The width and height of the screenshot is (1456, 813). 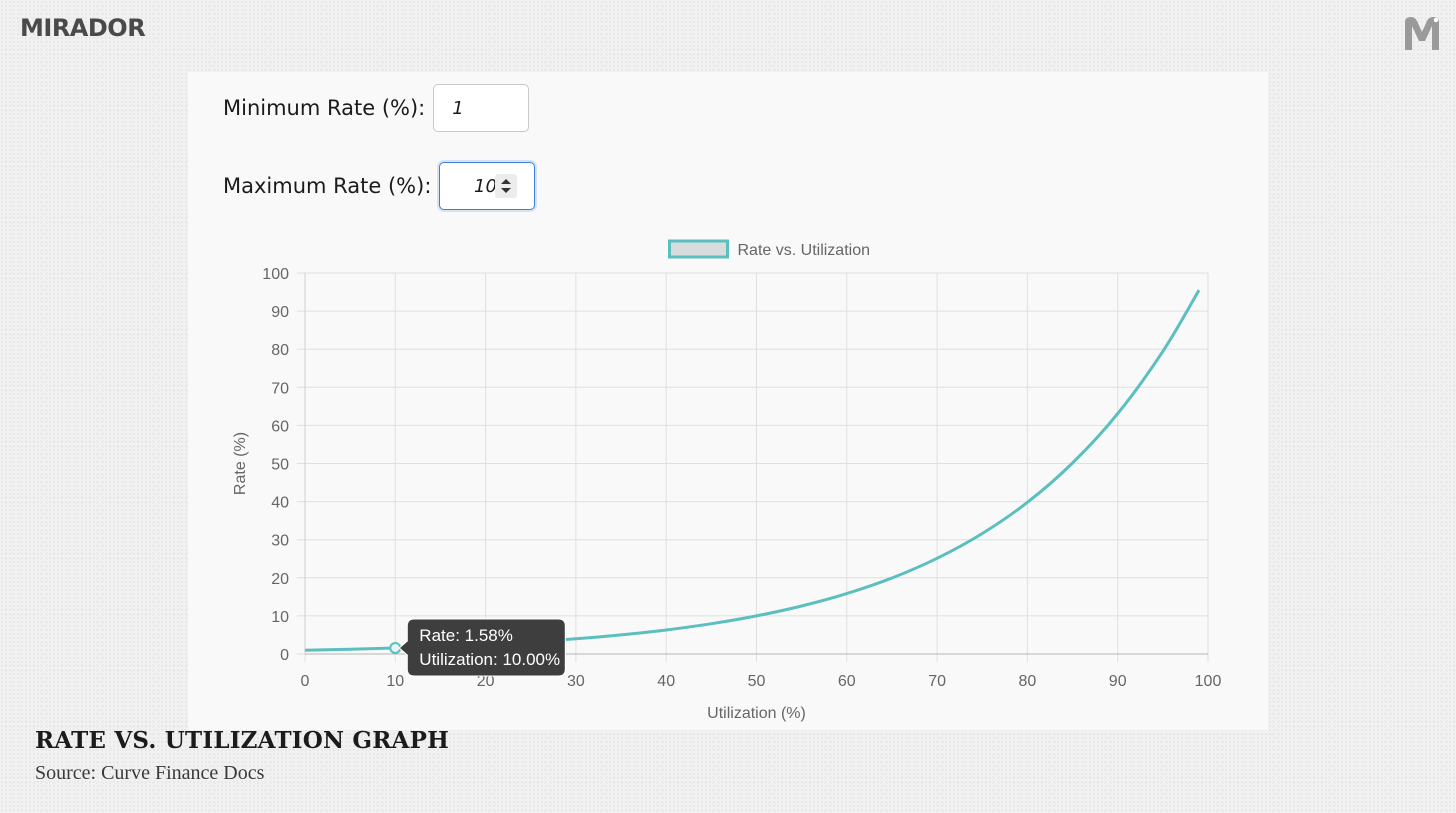 I want to click on y-tick-label-2: 20, so click(x=280, y=579).